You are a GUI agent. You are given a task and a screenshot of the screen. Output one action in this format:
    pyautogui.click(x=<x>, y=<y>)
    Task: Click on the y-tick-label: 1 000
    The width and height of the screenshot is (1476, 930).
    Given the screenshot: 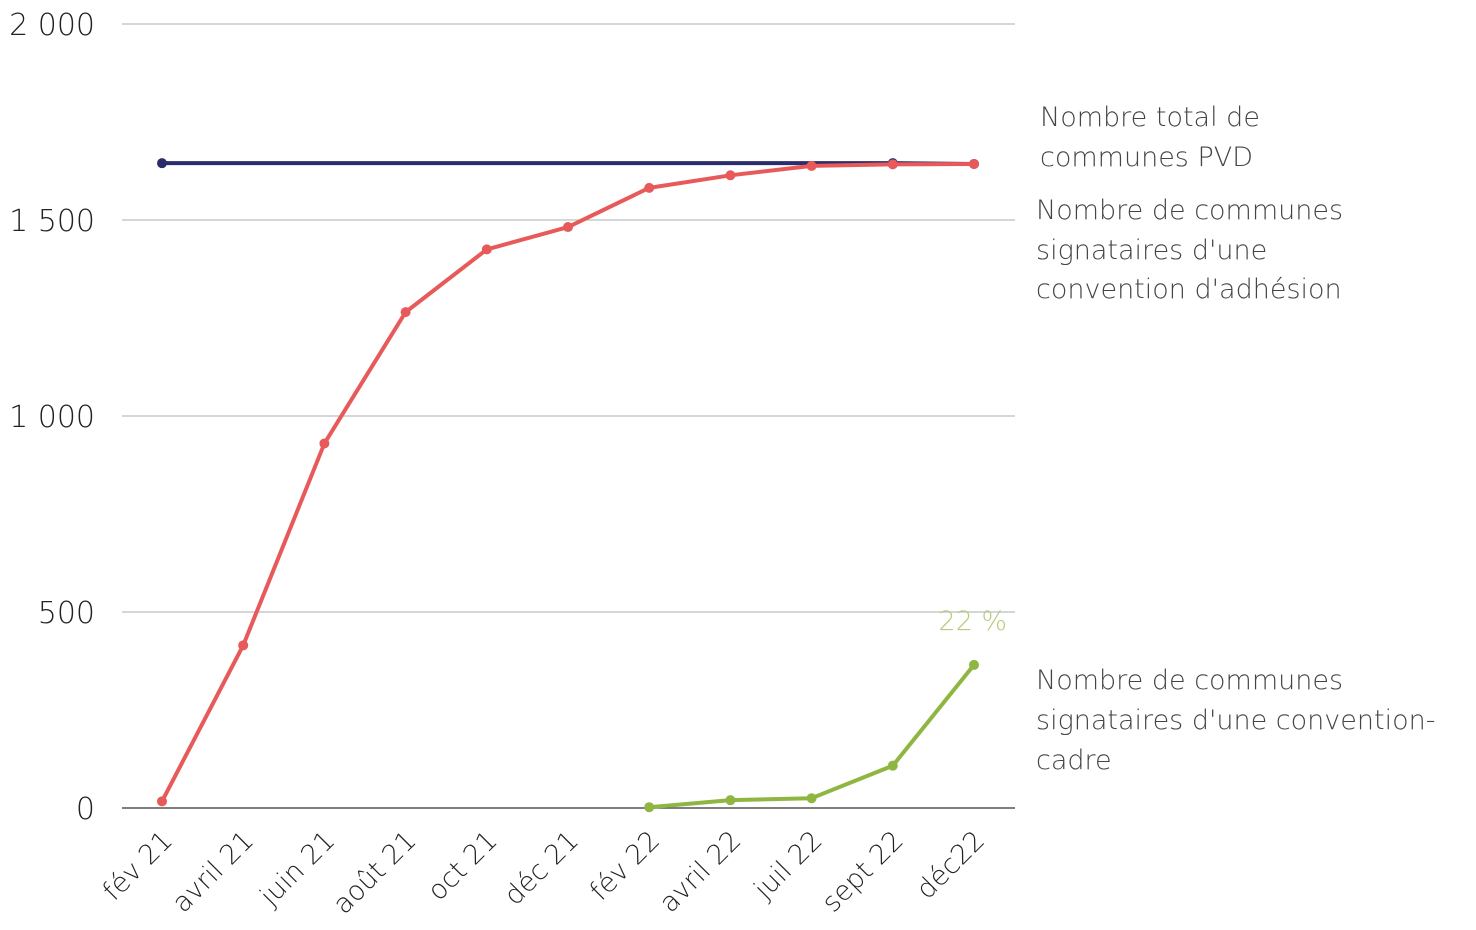 What is the action you would take?
    pyautogui.click(x=52, y=417)
    